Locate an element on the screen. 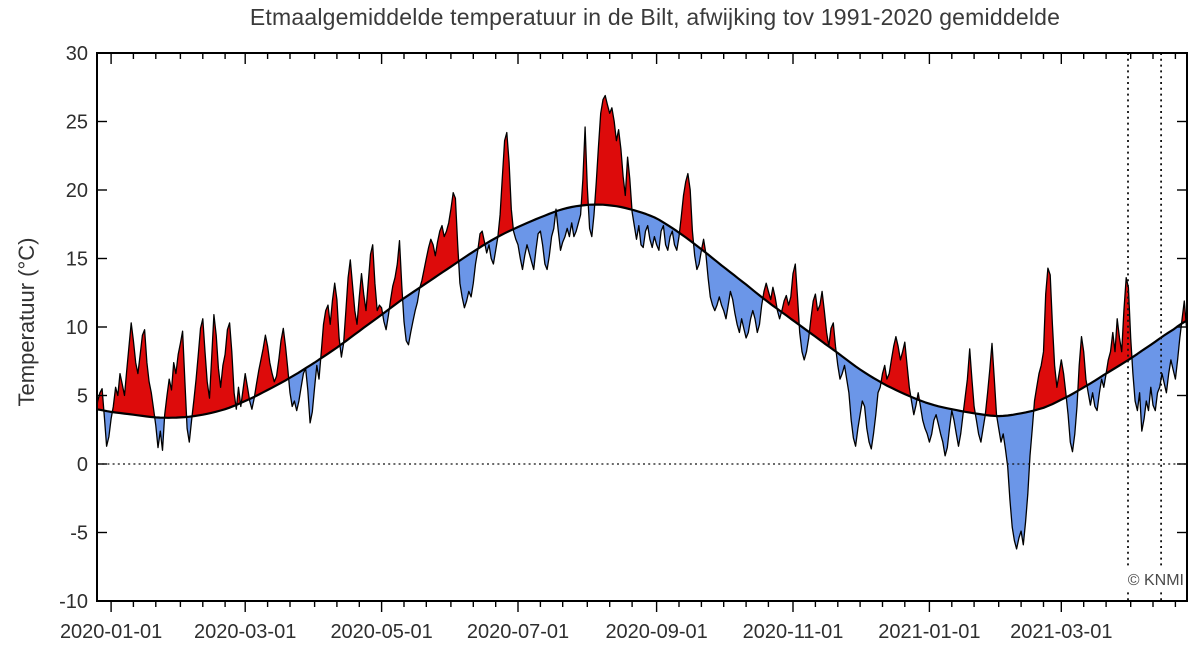 Image resolution: width=1200 pixels, height=646 pixels. y-tick-label: -10 is located at coordinates (73, 602).